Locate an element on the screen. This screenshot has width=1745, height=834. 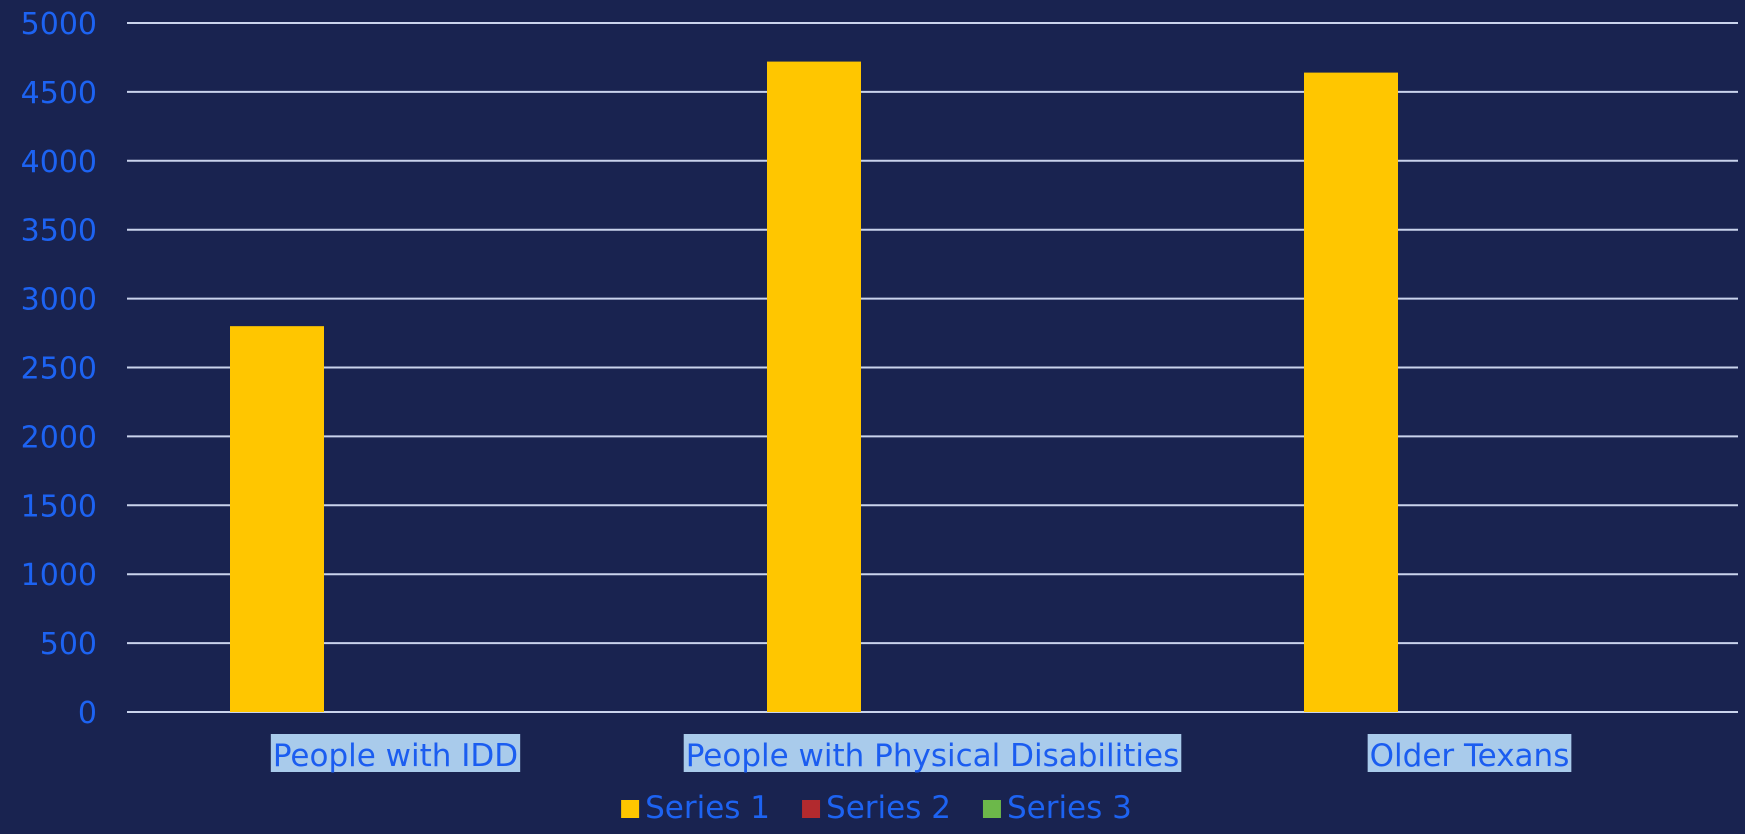
y-tick-label-2000: 2000 is located at coordinates (59, 437).